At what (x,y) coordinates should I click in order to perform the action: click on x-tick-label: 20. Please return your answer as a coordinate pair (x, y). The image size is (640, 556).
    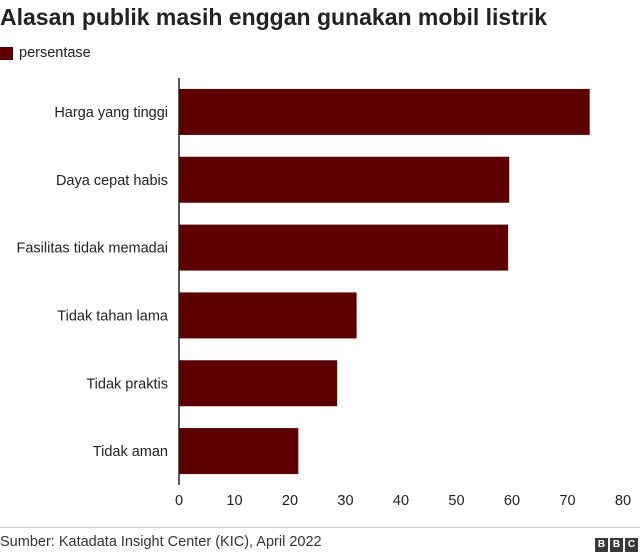
    Looking at the image, I should click on (290, 501).